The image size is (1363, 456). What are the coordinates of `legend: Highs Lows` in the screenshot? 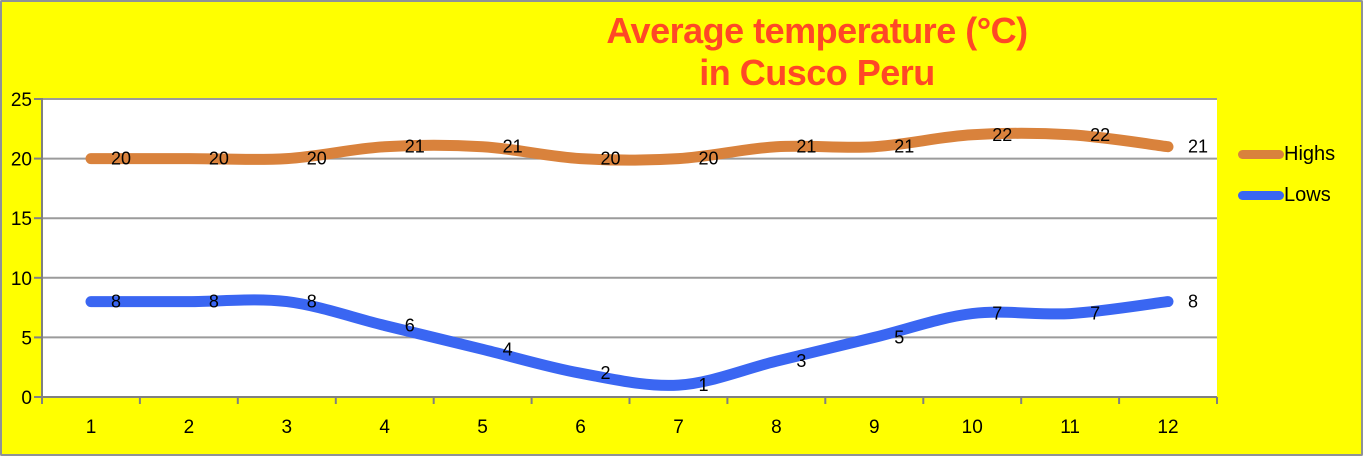 It's located at (1286, 174).